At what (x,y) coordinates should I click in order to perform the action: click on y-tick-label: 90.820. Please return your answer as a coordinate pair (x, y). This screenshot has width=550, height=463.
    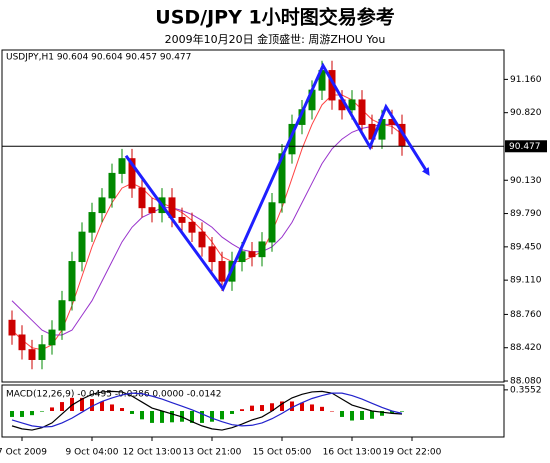
    Looking at the image, I should click on (526, 113).